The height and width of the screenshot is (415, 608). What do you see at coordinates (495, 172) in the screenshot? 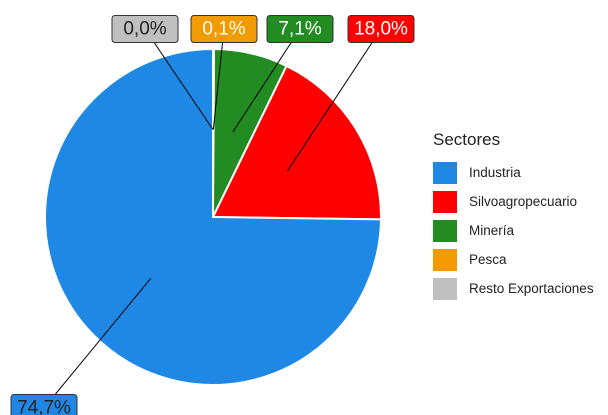
I see `legend-label: Industria` at bounding box center [495, 172].